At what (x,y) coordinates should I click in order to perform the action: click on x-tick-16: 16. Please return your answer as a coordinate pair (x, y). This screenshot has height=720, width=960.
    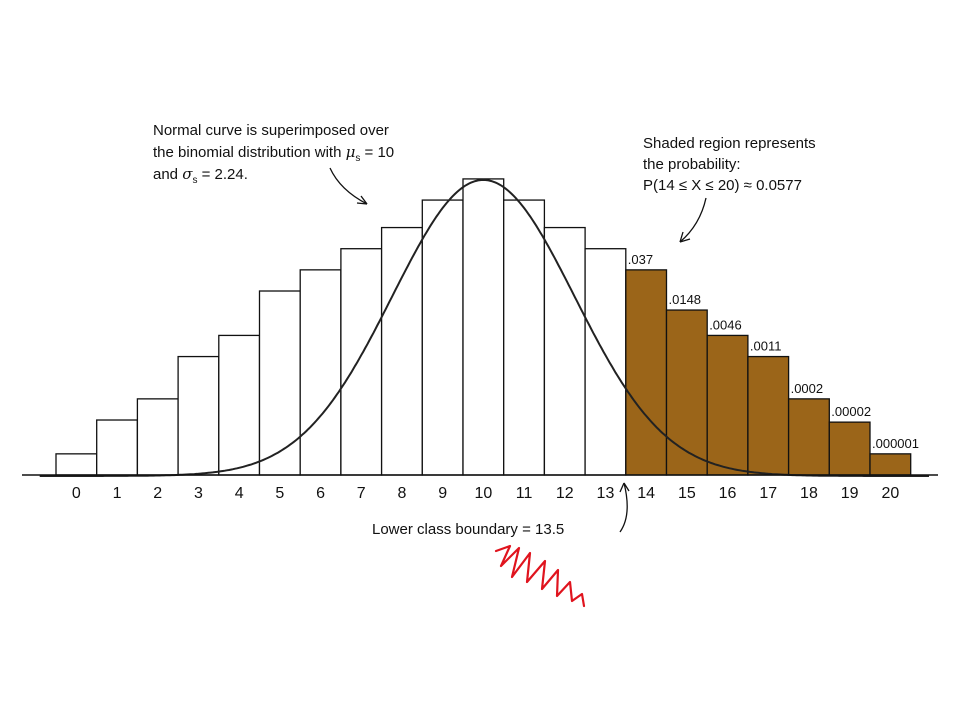
    Looking at the image, I should click on (728, 493).